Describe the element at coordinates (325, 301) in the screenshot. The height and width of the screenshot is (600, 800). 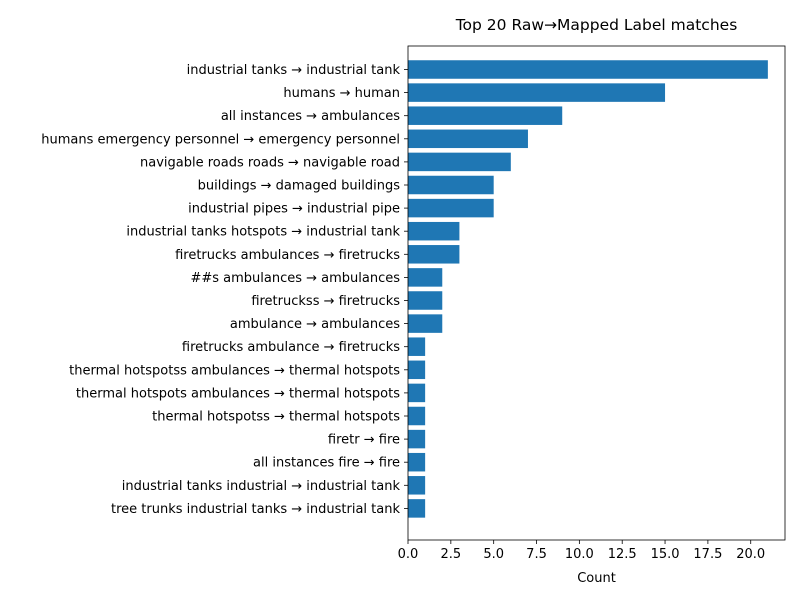
I see `y-tick-label: firetruckss → firetrucks` at that location.